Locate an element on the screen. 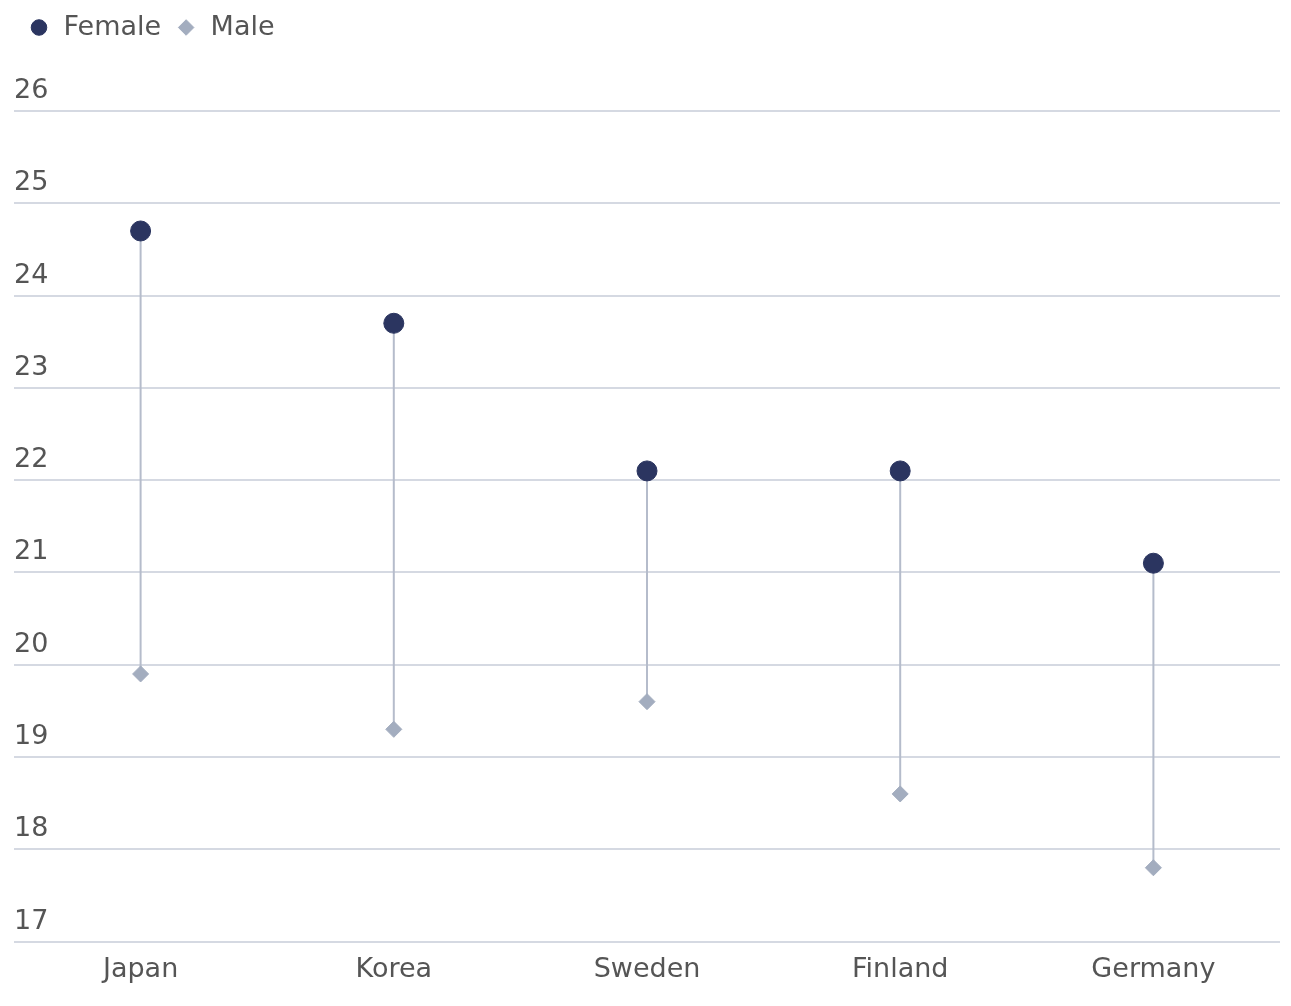  y-tick-label: 23 is located at coordinates (31, 365).